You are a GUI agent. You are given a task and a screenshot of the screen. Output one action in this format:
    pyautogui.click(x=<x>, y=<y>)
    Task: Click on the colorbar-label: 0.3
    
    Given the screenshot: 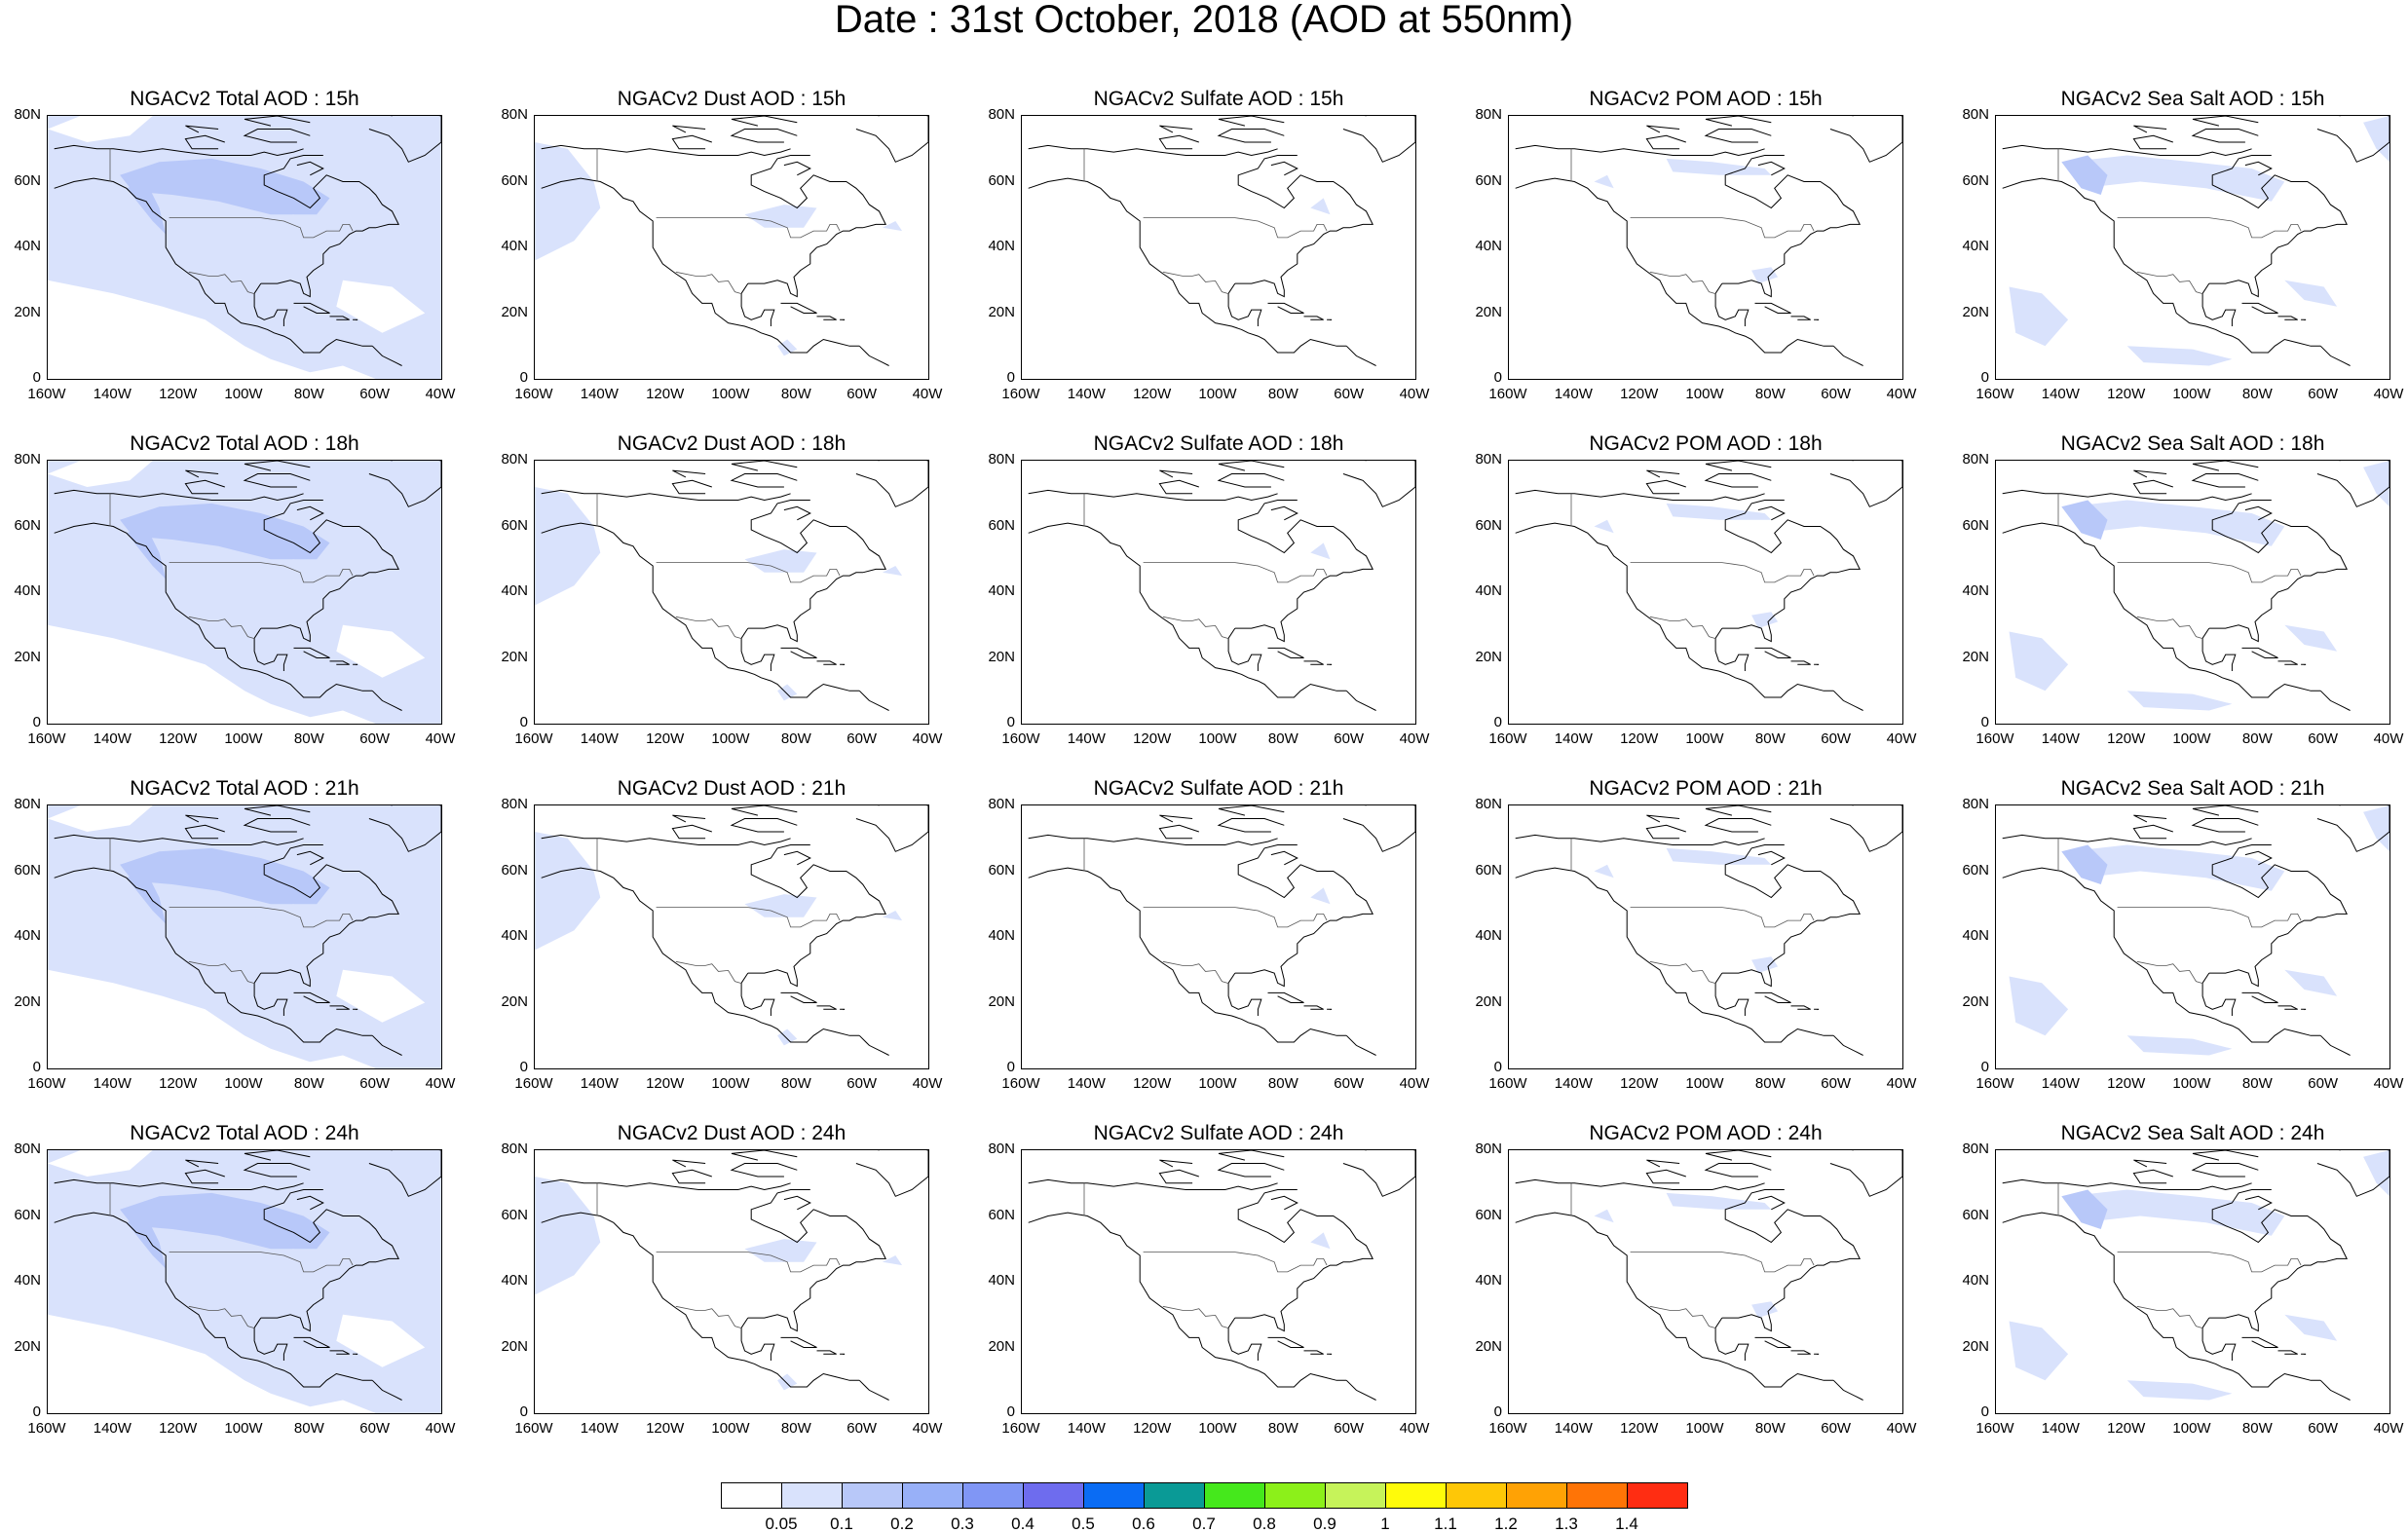 What is the action you would take?
    pyautogui.click(x=962, y=1524)
    